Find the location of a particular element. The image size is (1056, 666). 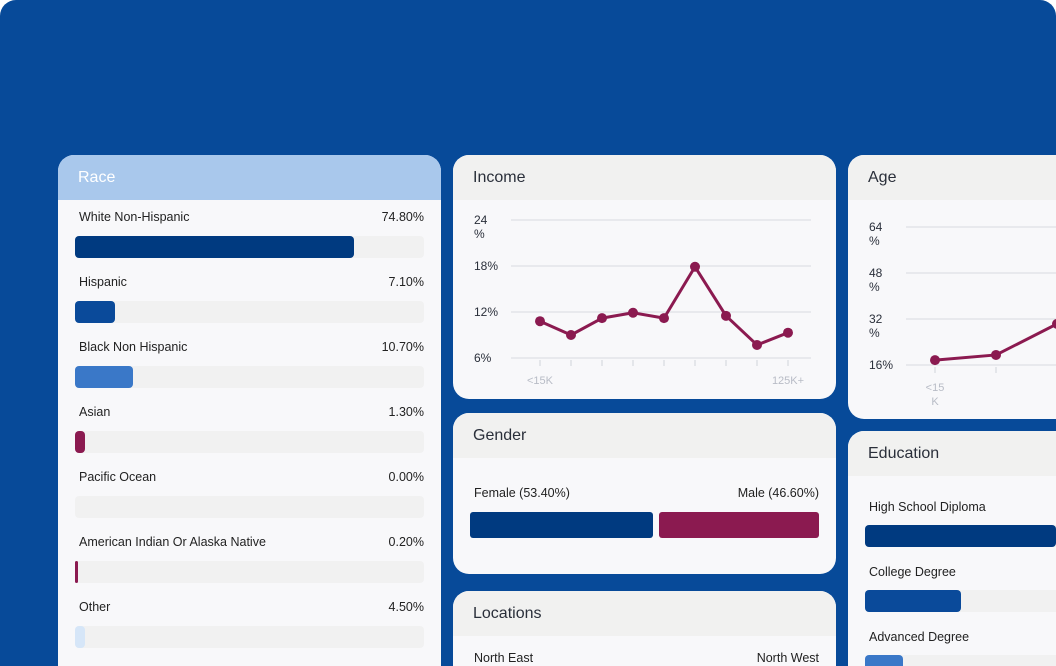

male-segment is located at coordinates (739, 525).